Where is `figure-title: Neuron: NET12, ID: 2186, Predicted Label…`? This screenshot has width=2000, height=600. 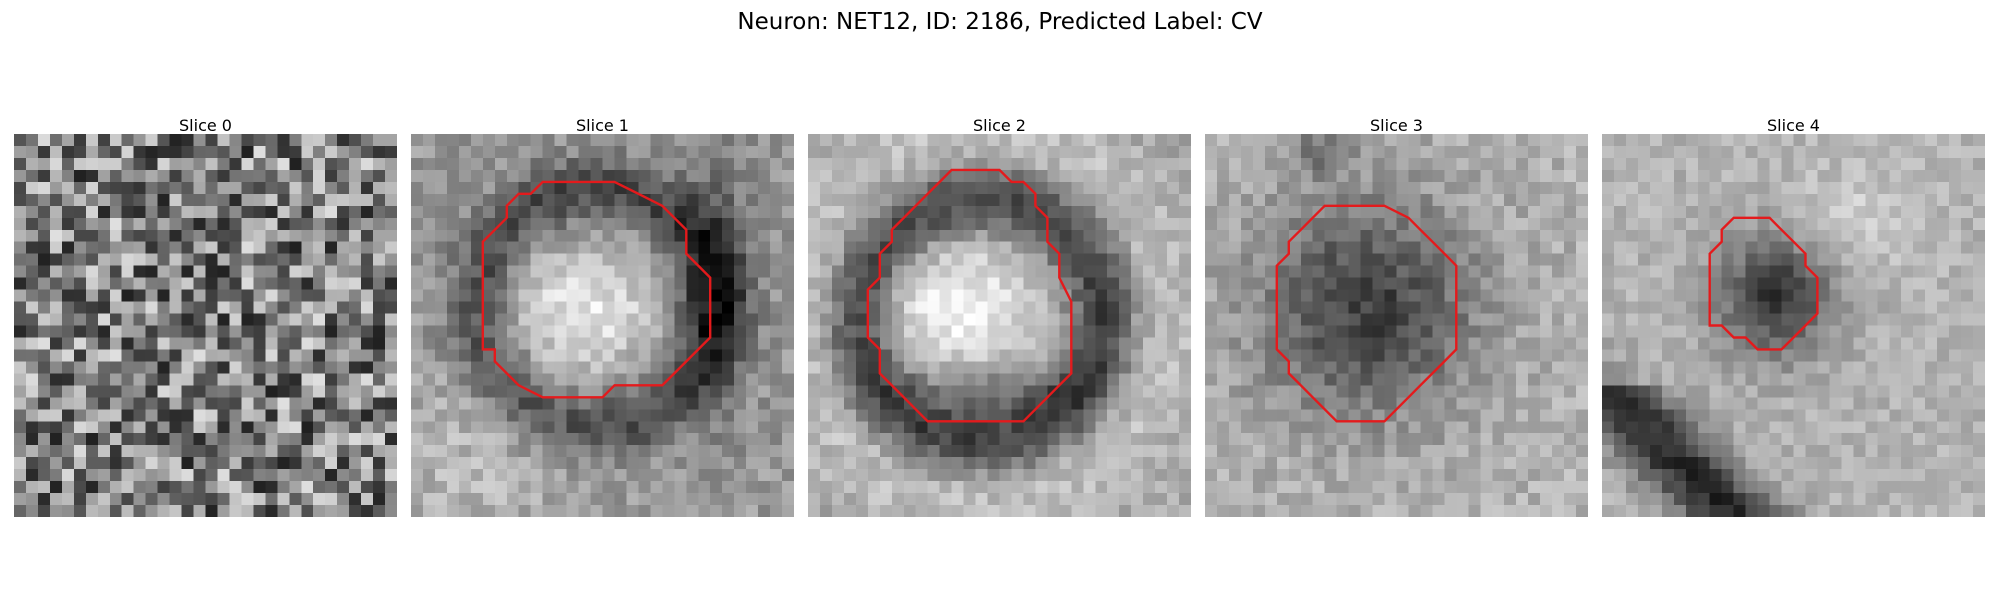 figure-title: Neuron: NET12, ID: 2186, Predicted Label… is located at coordinates (1000, 22).